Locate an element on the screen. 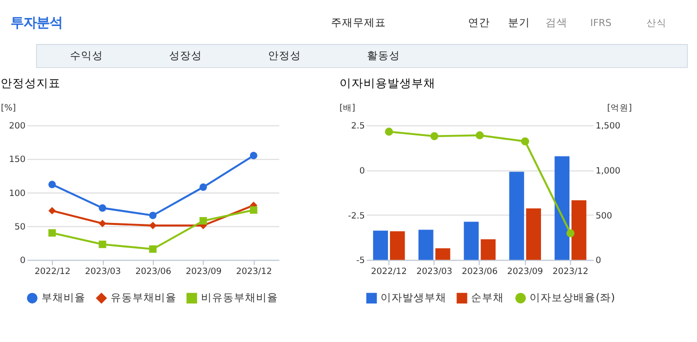  y-tick-label: 50 is located at coordinates (20, 227).